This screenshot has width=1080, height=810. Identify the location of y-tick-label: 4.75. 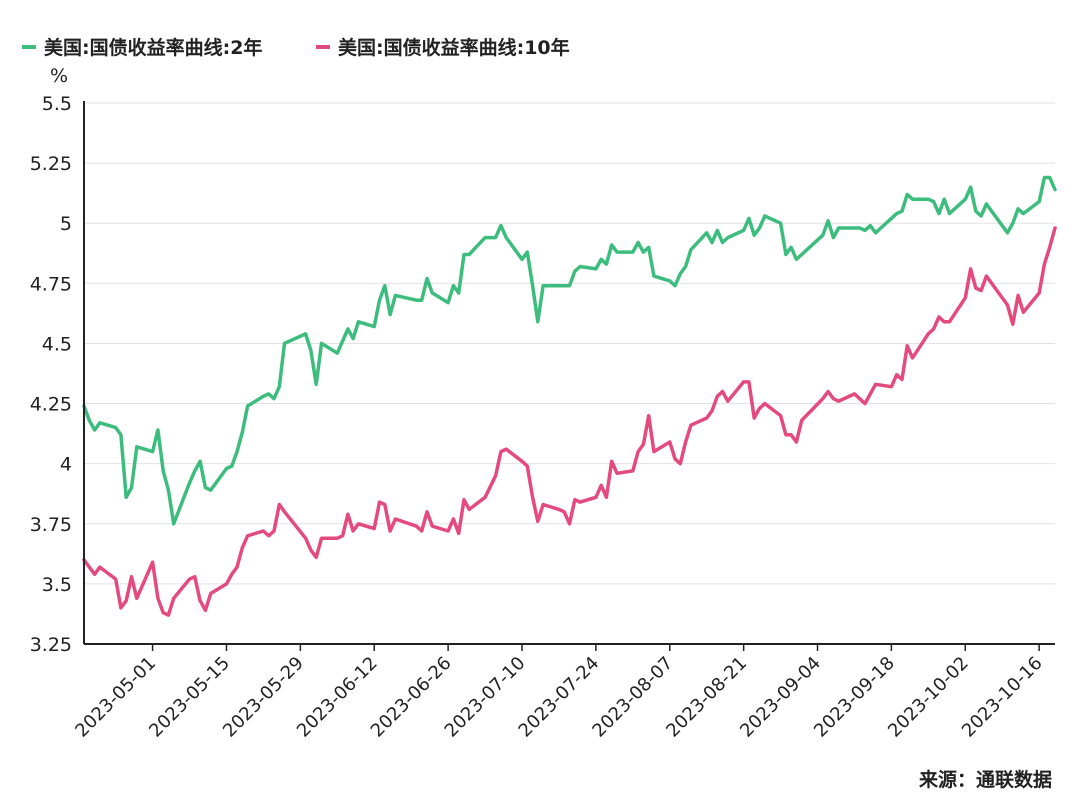
(51, 284).